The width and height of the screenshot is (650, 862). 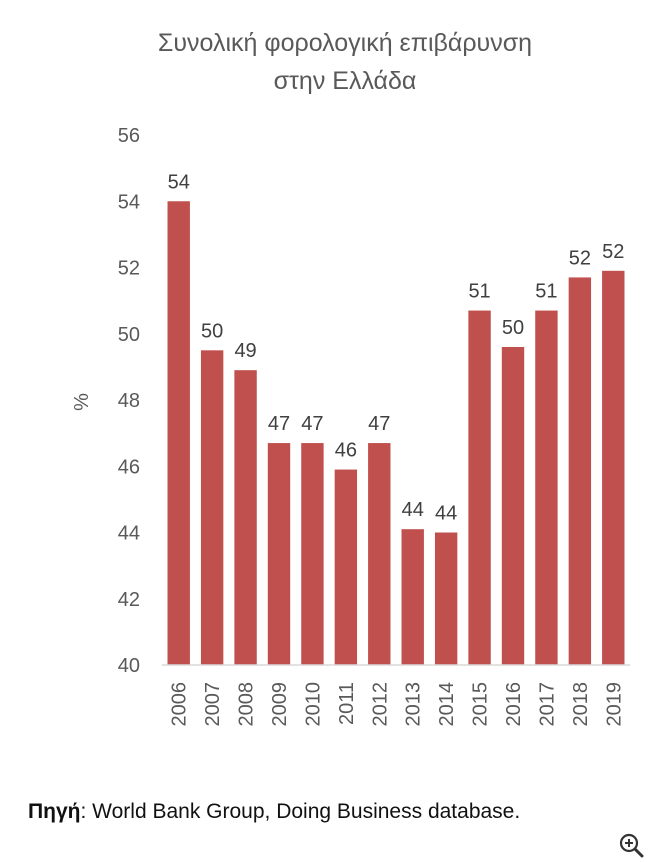 I want to click on y-tick-label: 40, so click(x=129, y=666).